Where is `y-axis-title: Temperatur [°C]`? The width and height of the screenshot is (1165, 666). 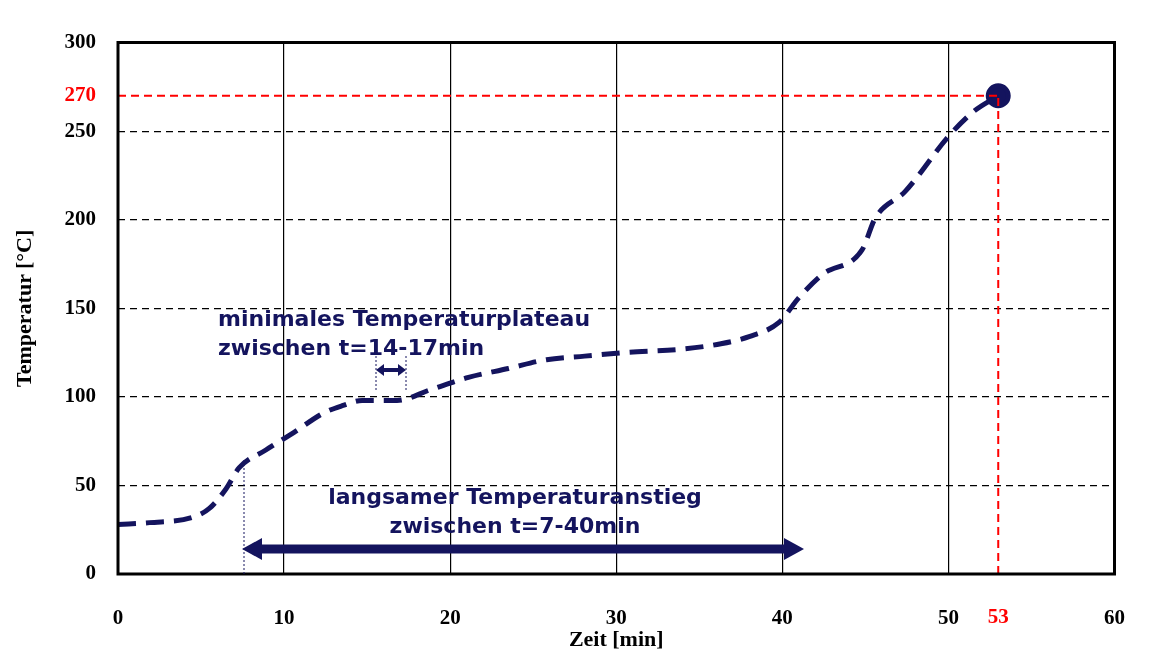 y-axis-title: Temperatur [°C] is located at coordinates (23, 308).